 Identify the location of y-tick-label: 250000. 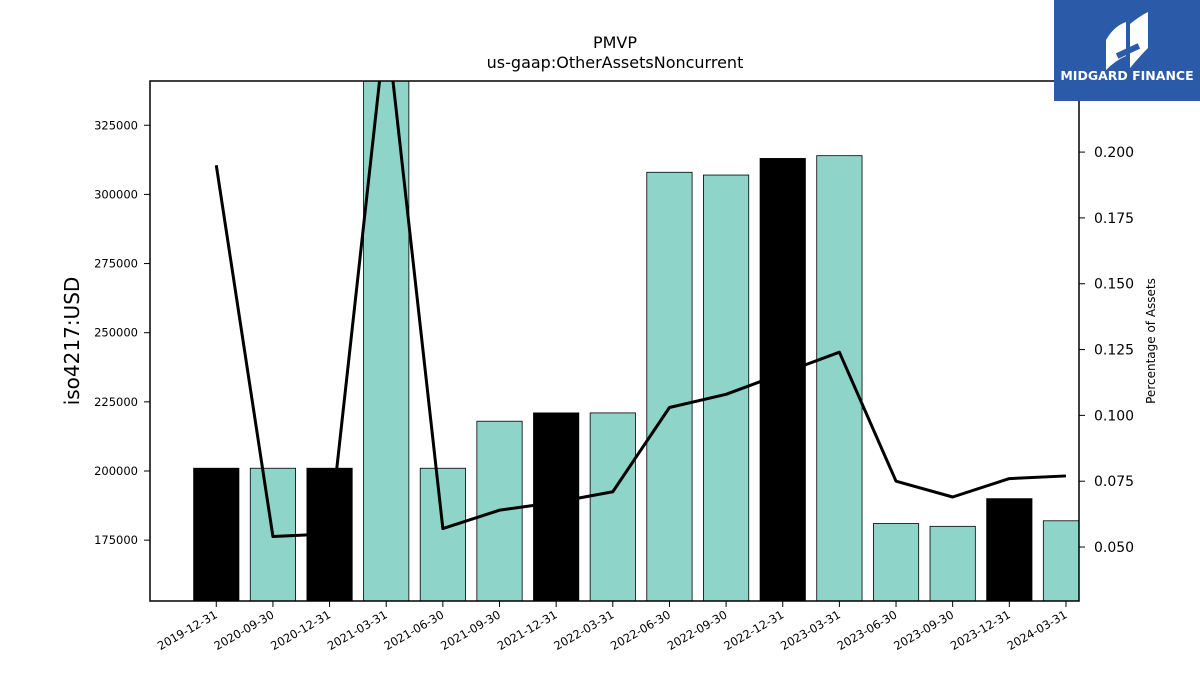
(116, 333).